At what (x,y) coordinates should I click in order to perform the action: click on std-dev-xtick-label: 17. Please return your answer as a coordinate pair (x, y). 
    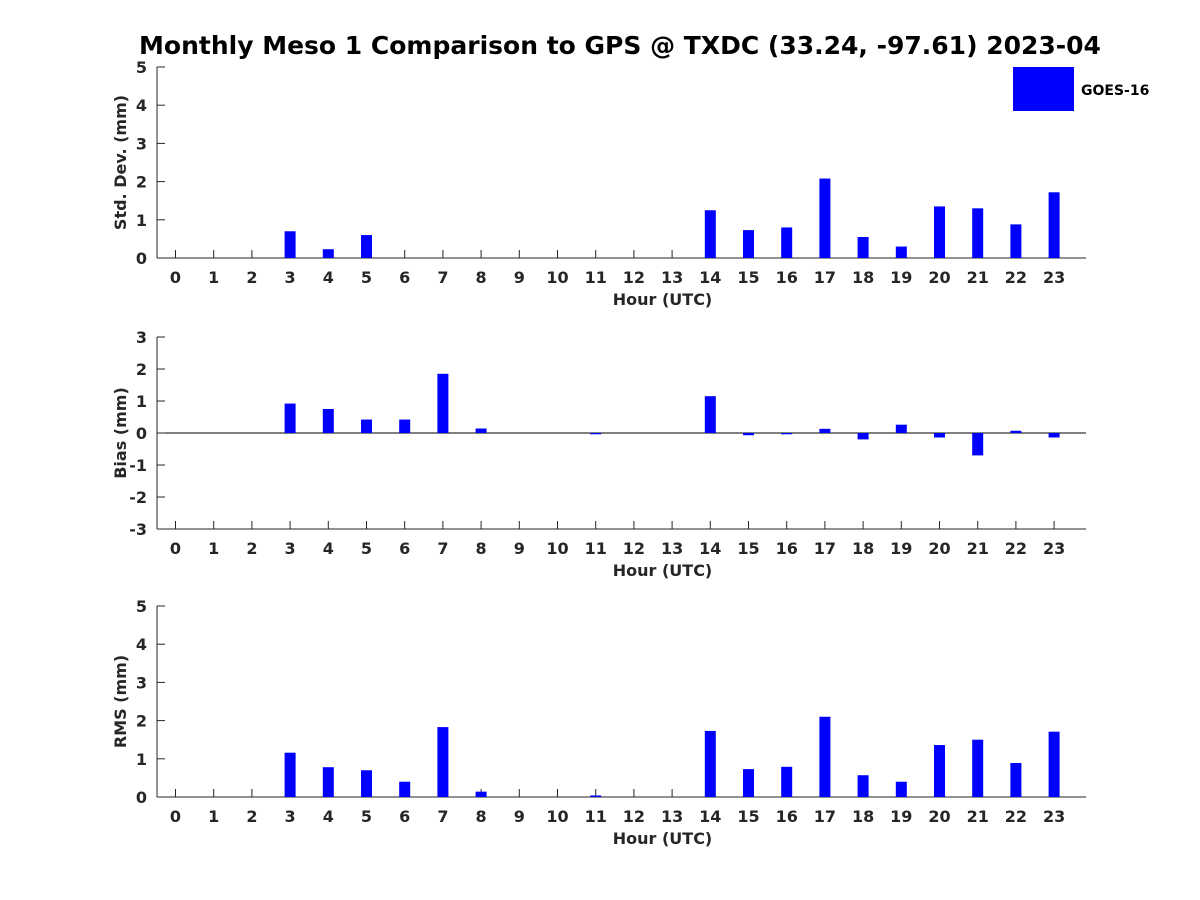
    Looking at the image, I should click on (825, 277).